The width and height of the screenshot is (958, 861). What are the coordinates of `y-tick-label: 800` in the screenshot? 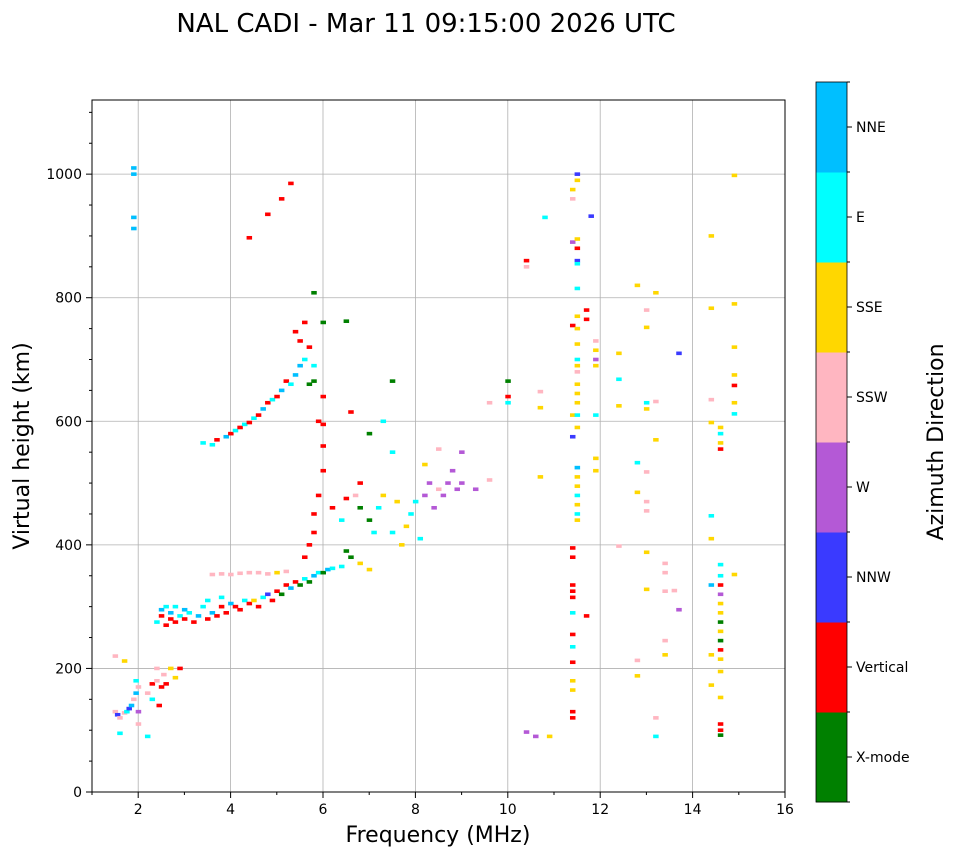 It's located at (68, 299).